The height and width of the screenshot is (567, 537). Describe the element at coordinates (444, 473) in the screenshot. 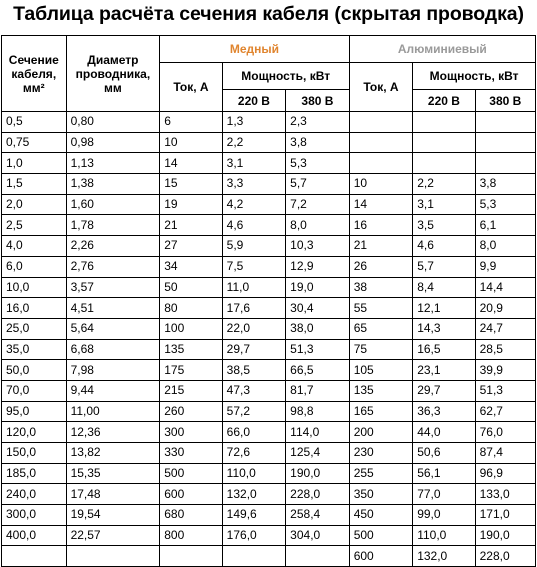

I see `cell-aluminum-220v: 56,1` at that location.